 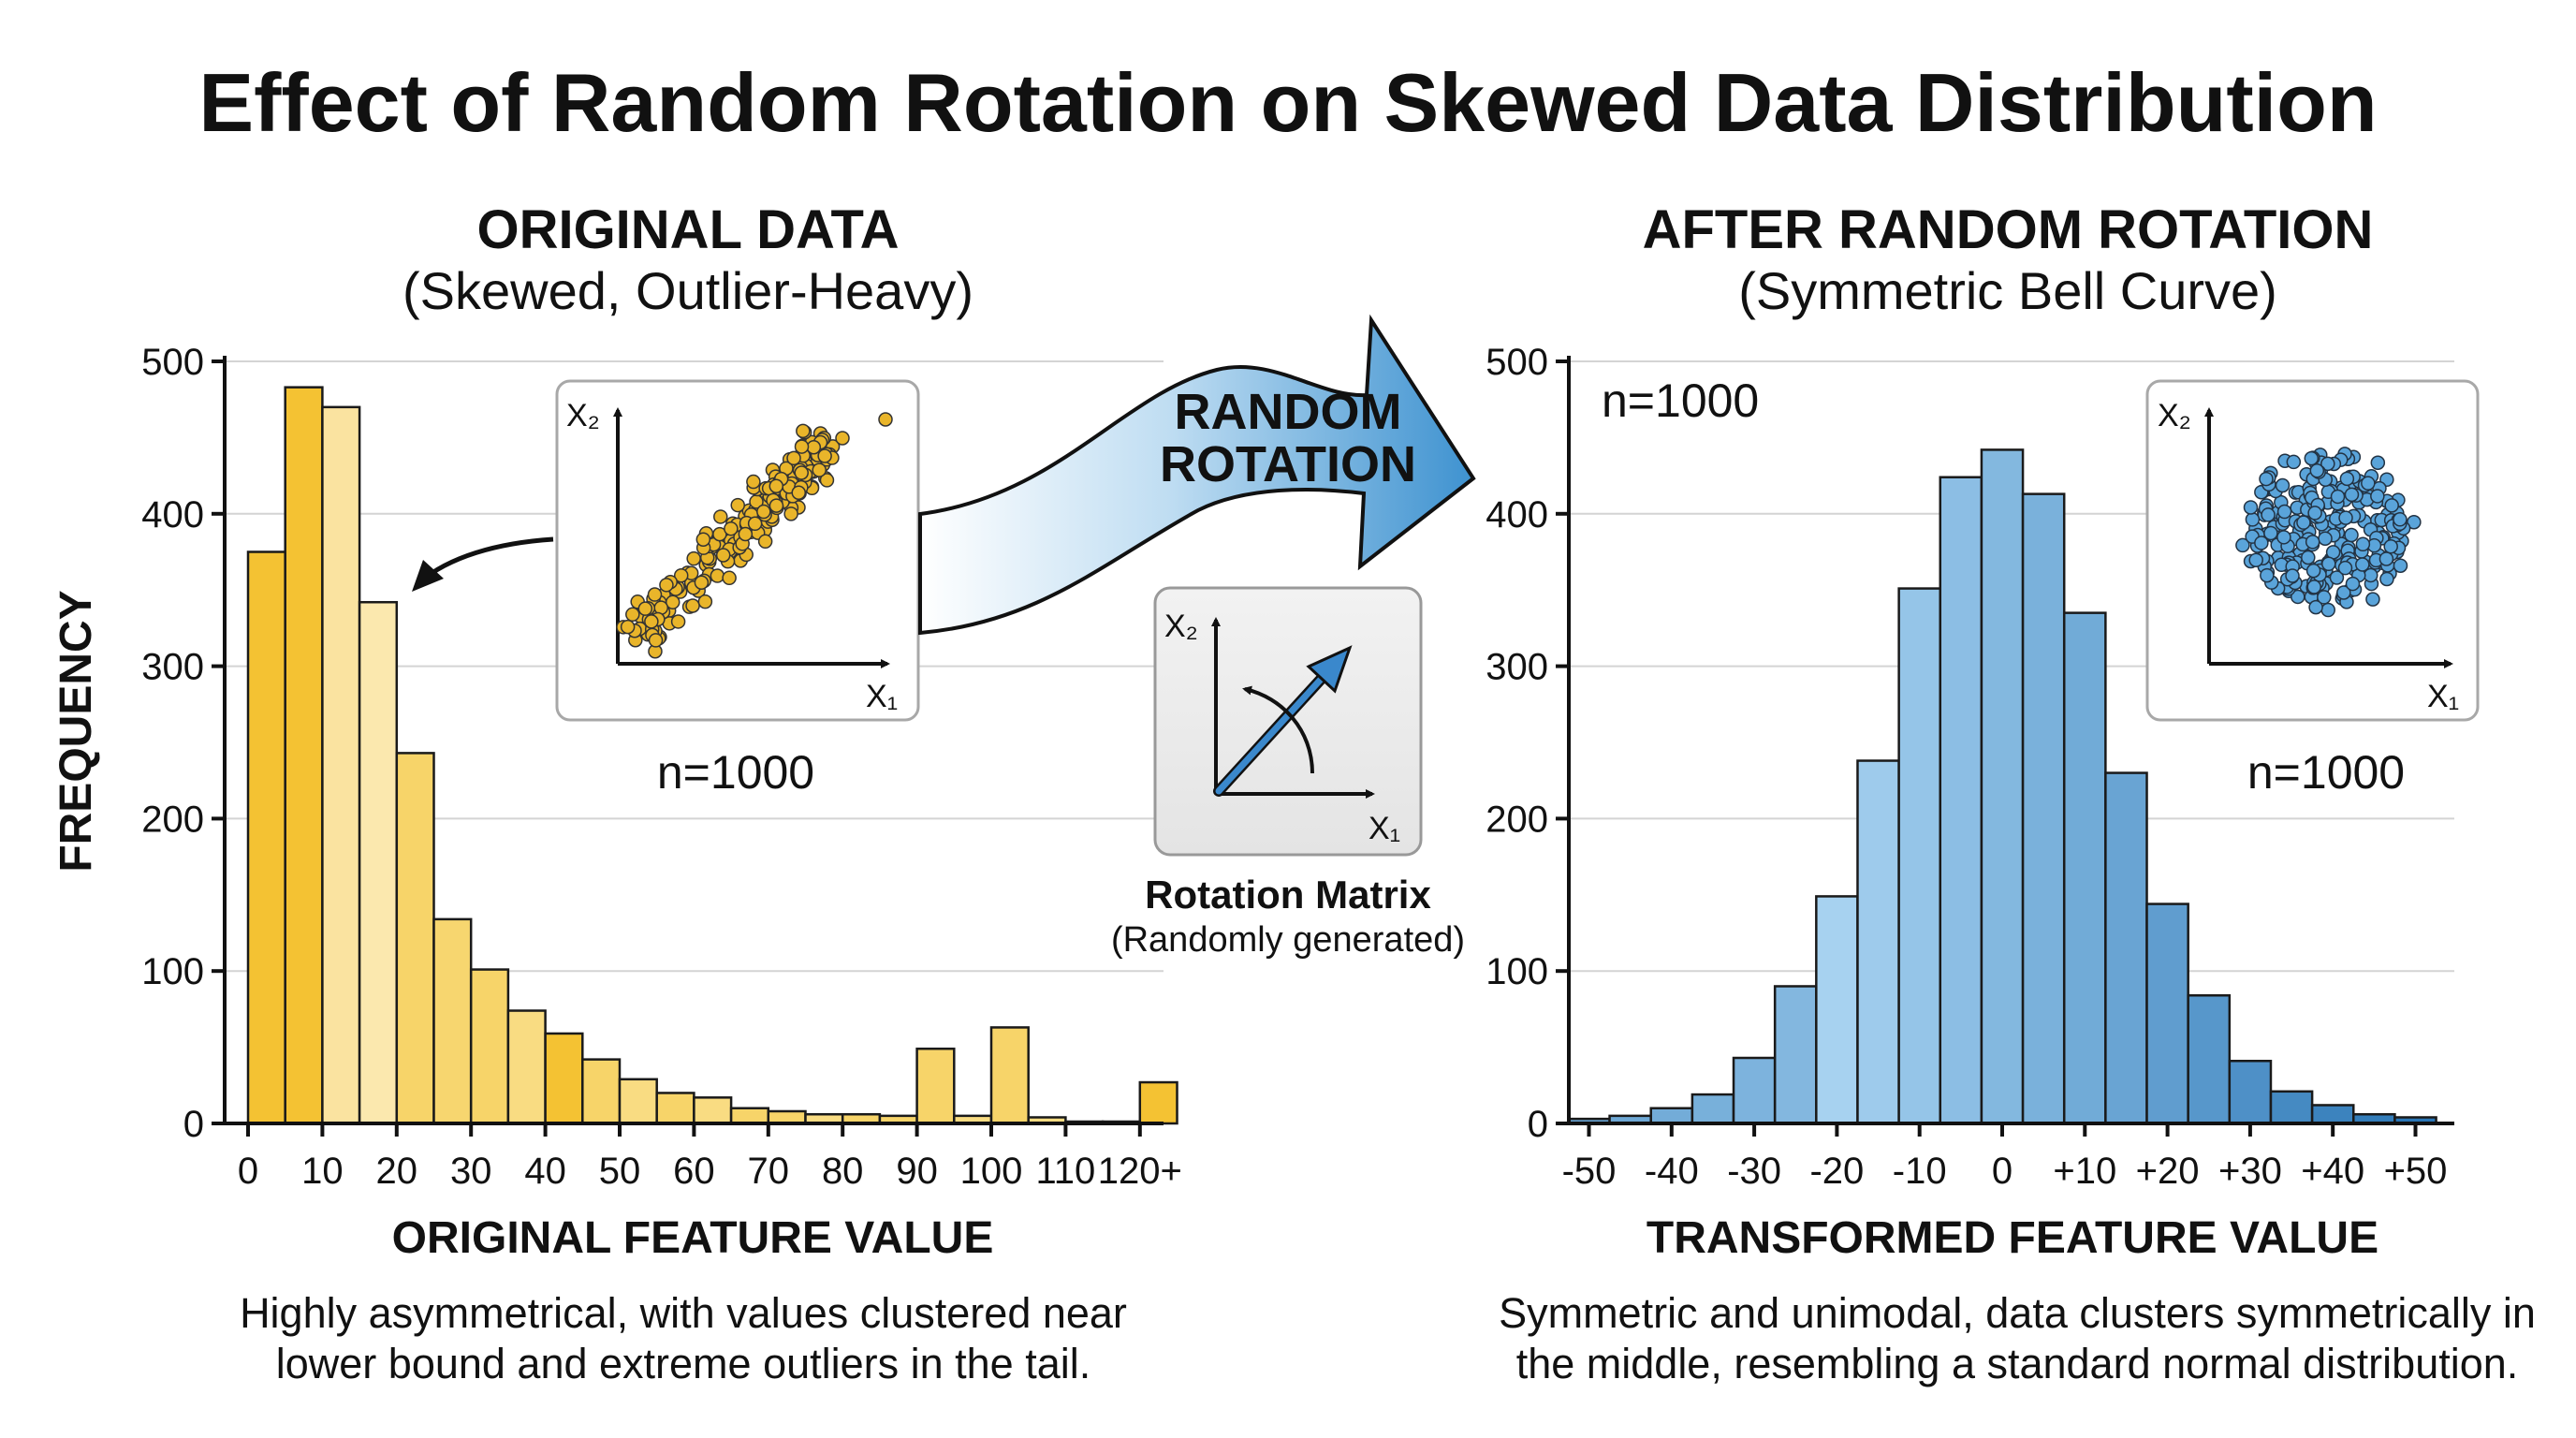 I want to click on left-panel-subtitle: (Skewed, Outlier-Heavy), so click(x=687, y=290).